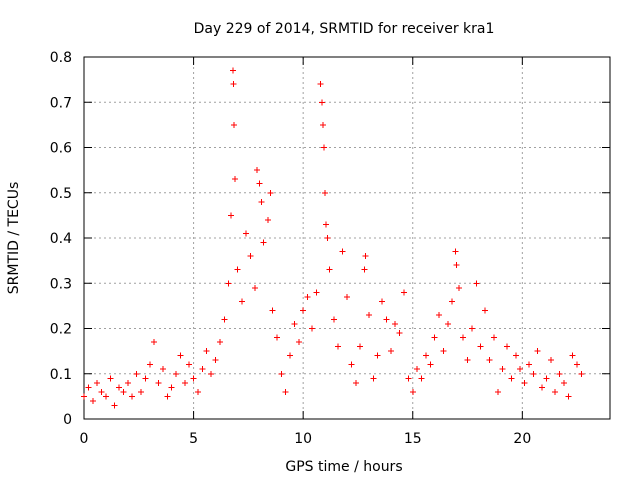  What do you see at coordinates (84, 439) in the screenshot?
I see `x-tick-label: 0` at bounding box center [84, 439].